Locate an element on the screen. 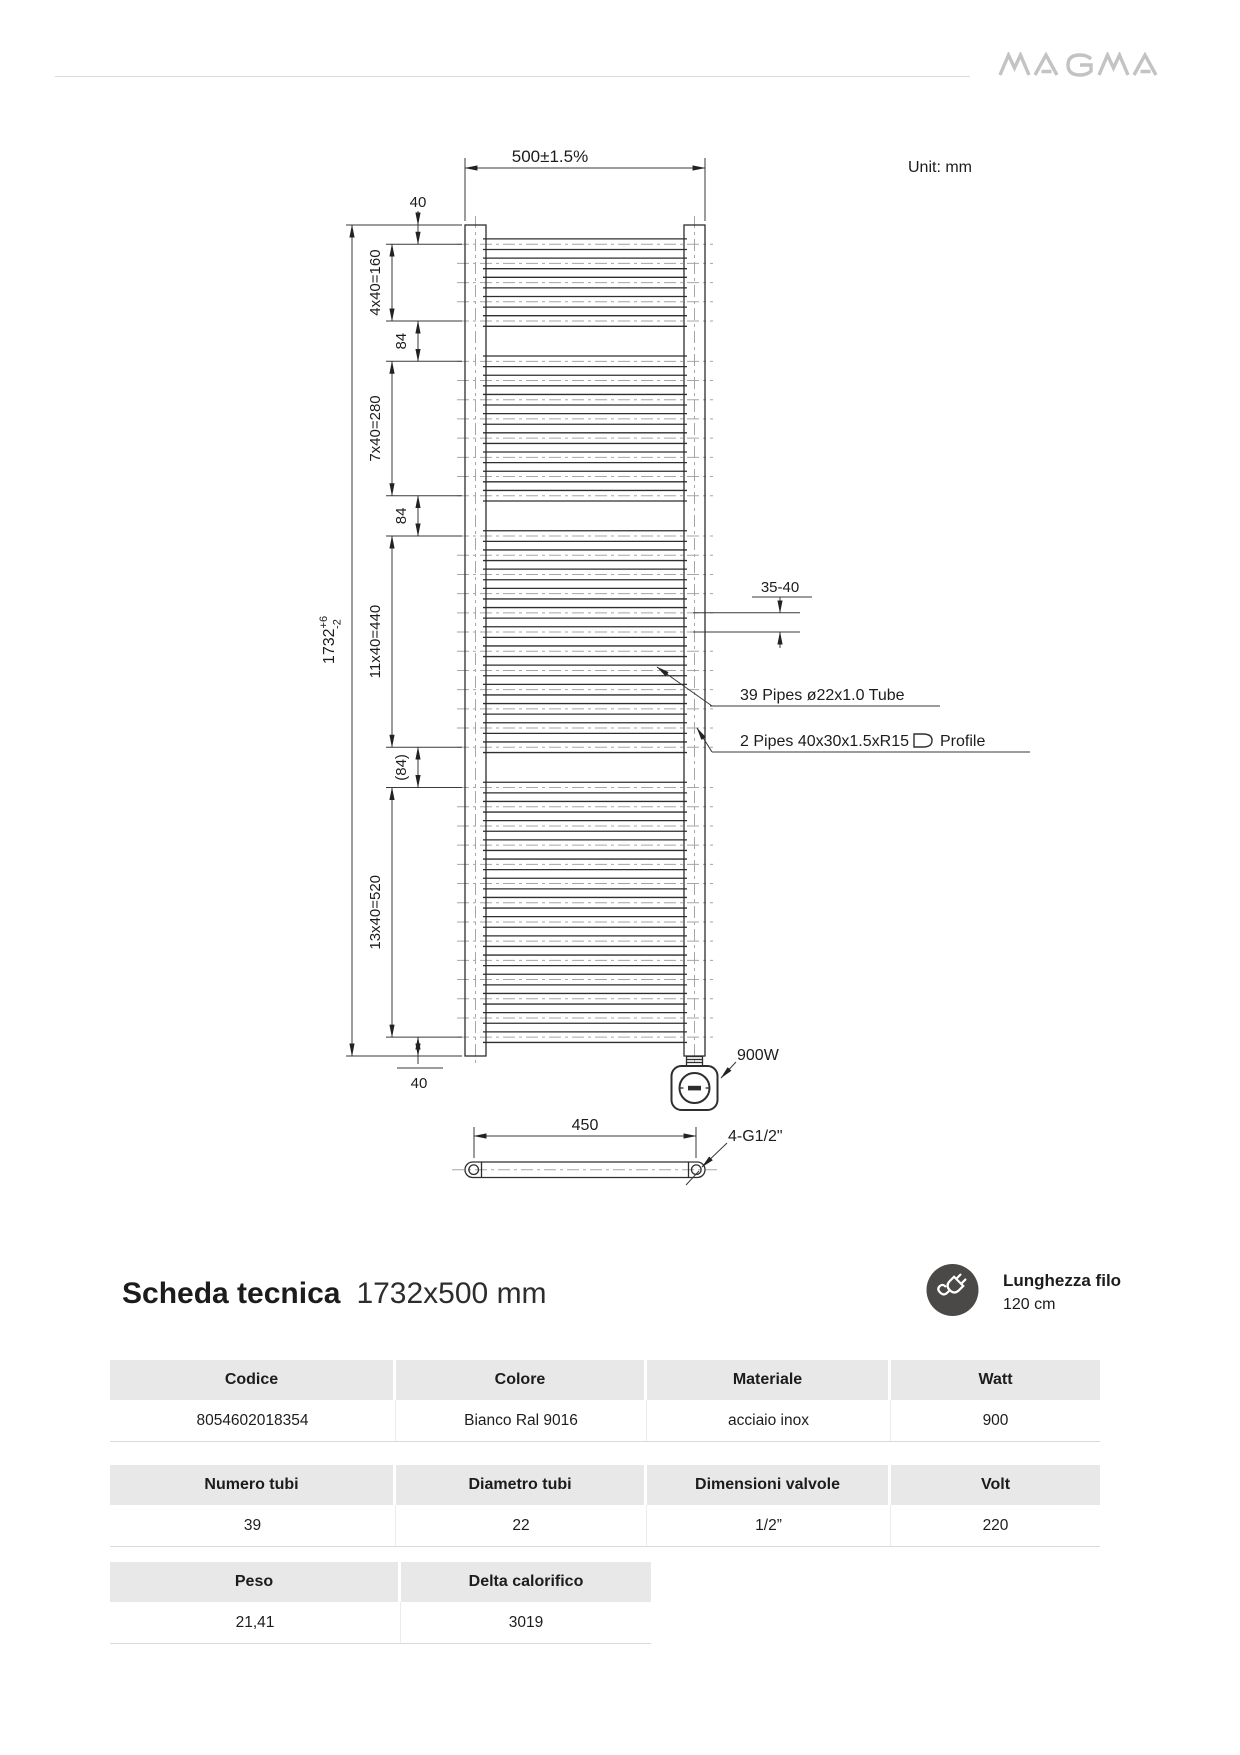 This screenshot has height=1755, width=1240. col-header-diametro-tubi: Diametro tubi is located at coordinates (521, 1485).